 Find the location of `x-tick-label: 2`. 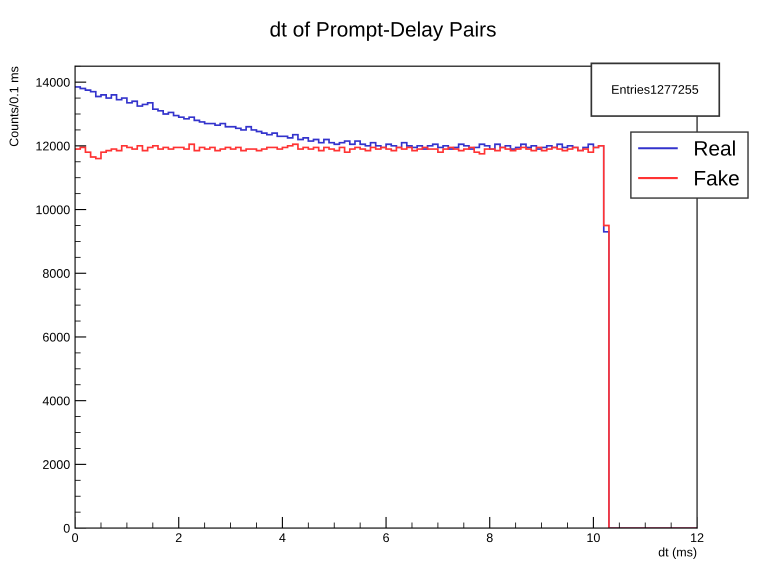

x-tick-label: 2 is located at coordinates (179, 537).